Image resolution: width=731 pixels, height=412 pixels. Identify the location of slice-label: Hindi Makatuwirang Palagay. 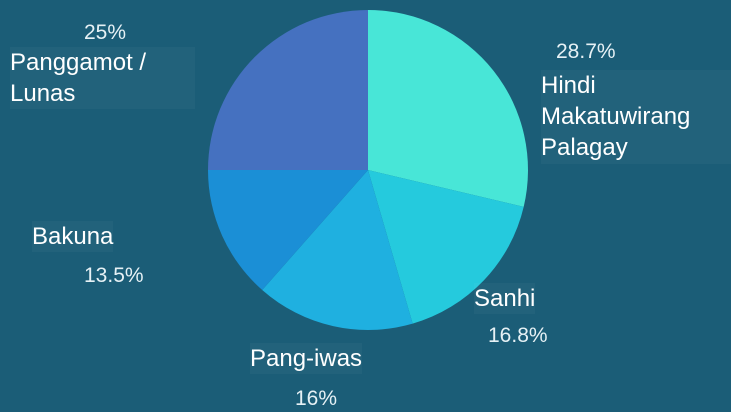
(636, 117).